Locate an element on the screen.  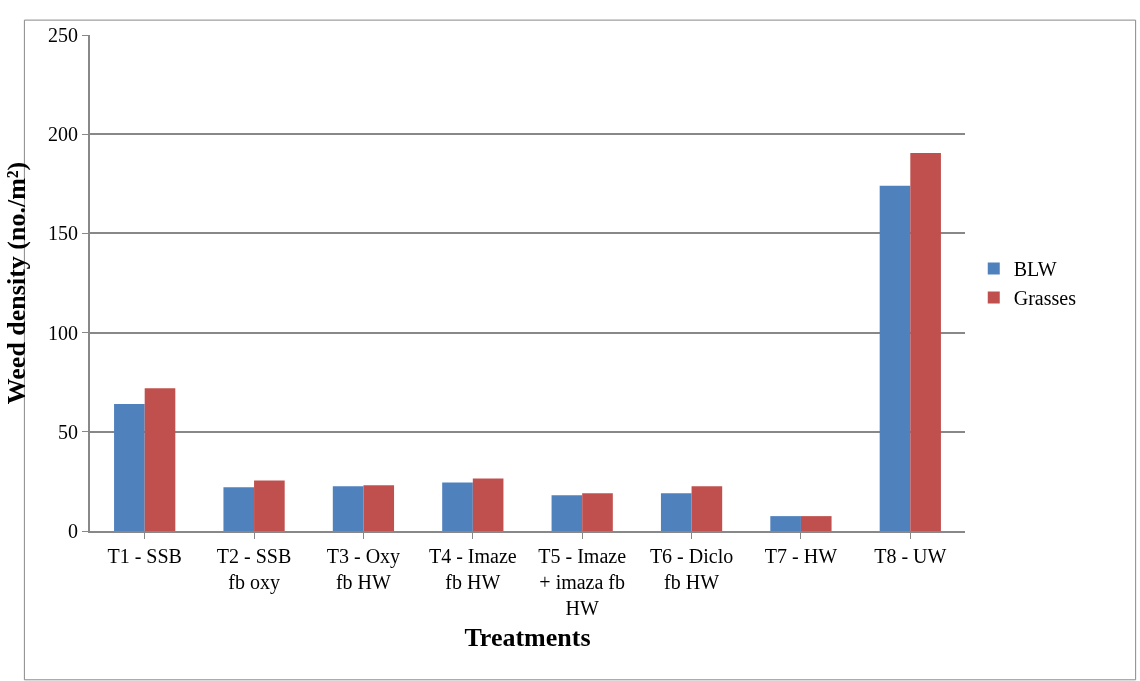
y-tick-label: 200 is located at coordinates (63, 134).